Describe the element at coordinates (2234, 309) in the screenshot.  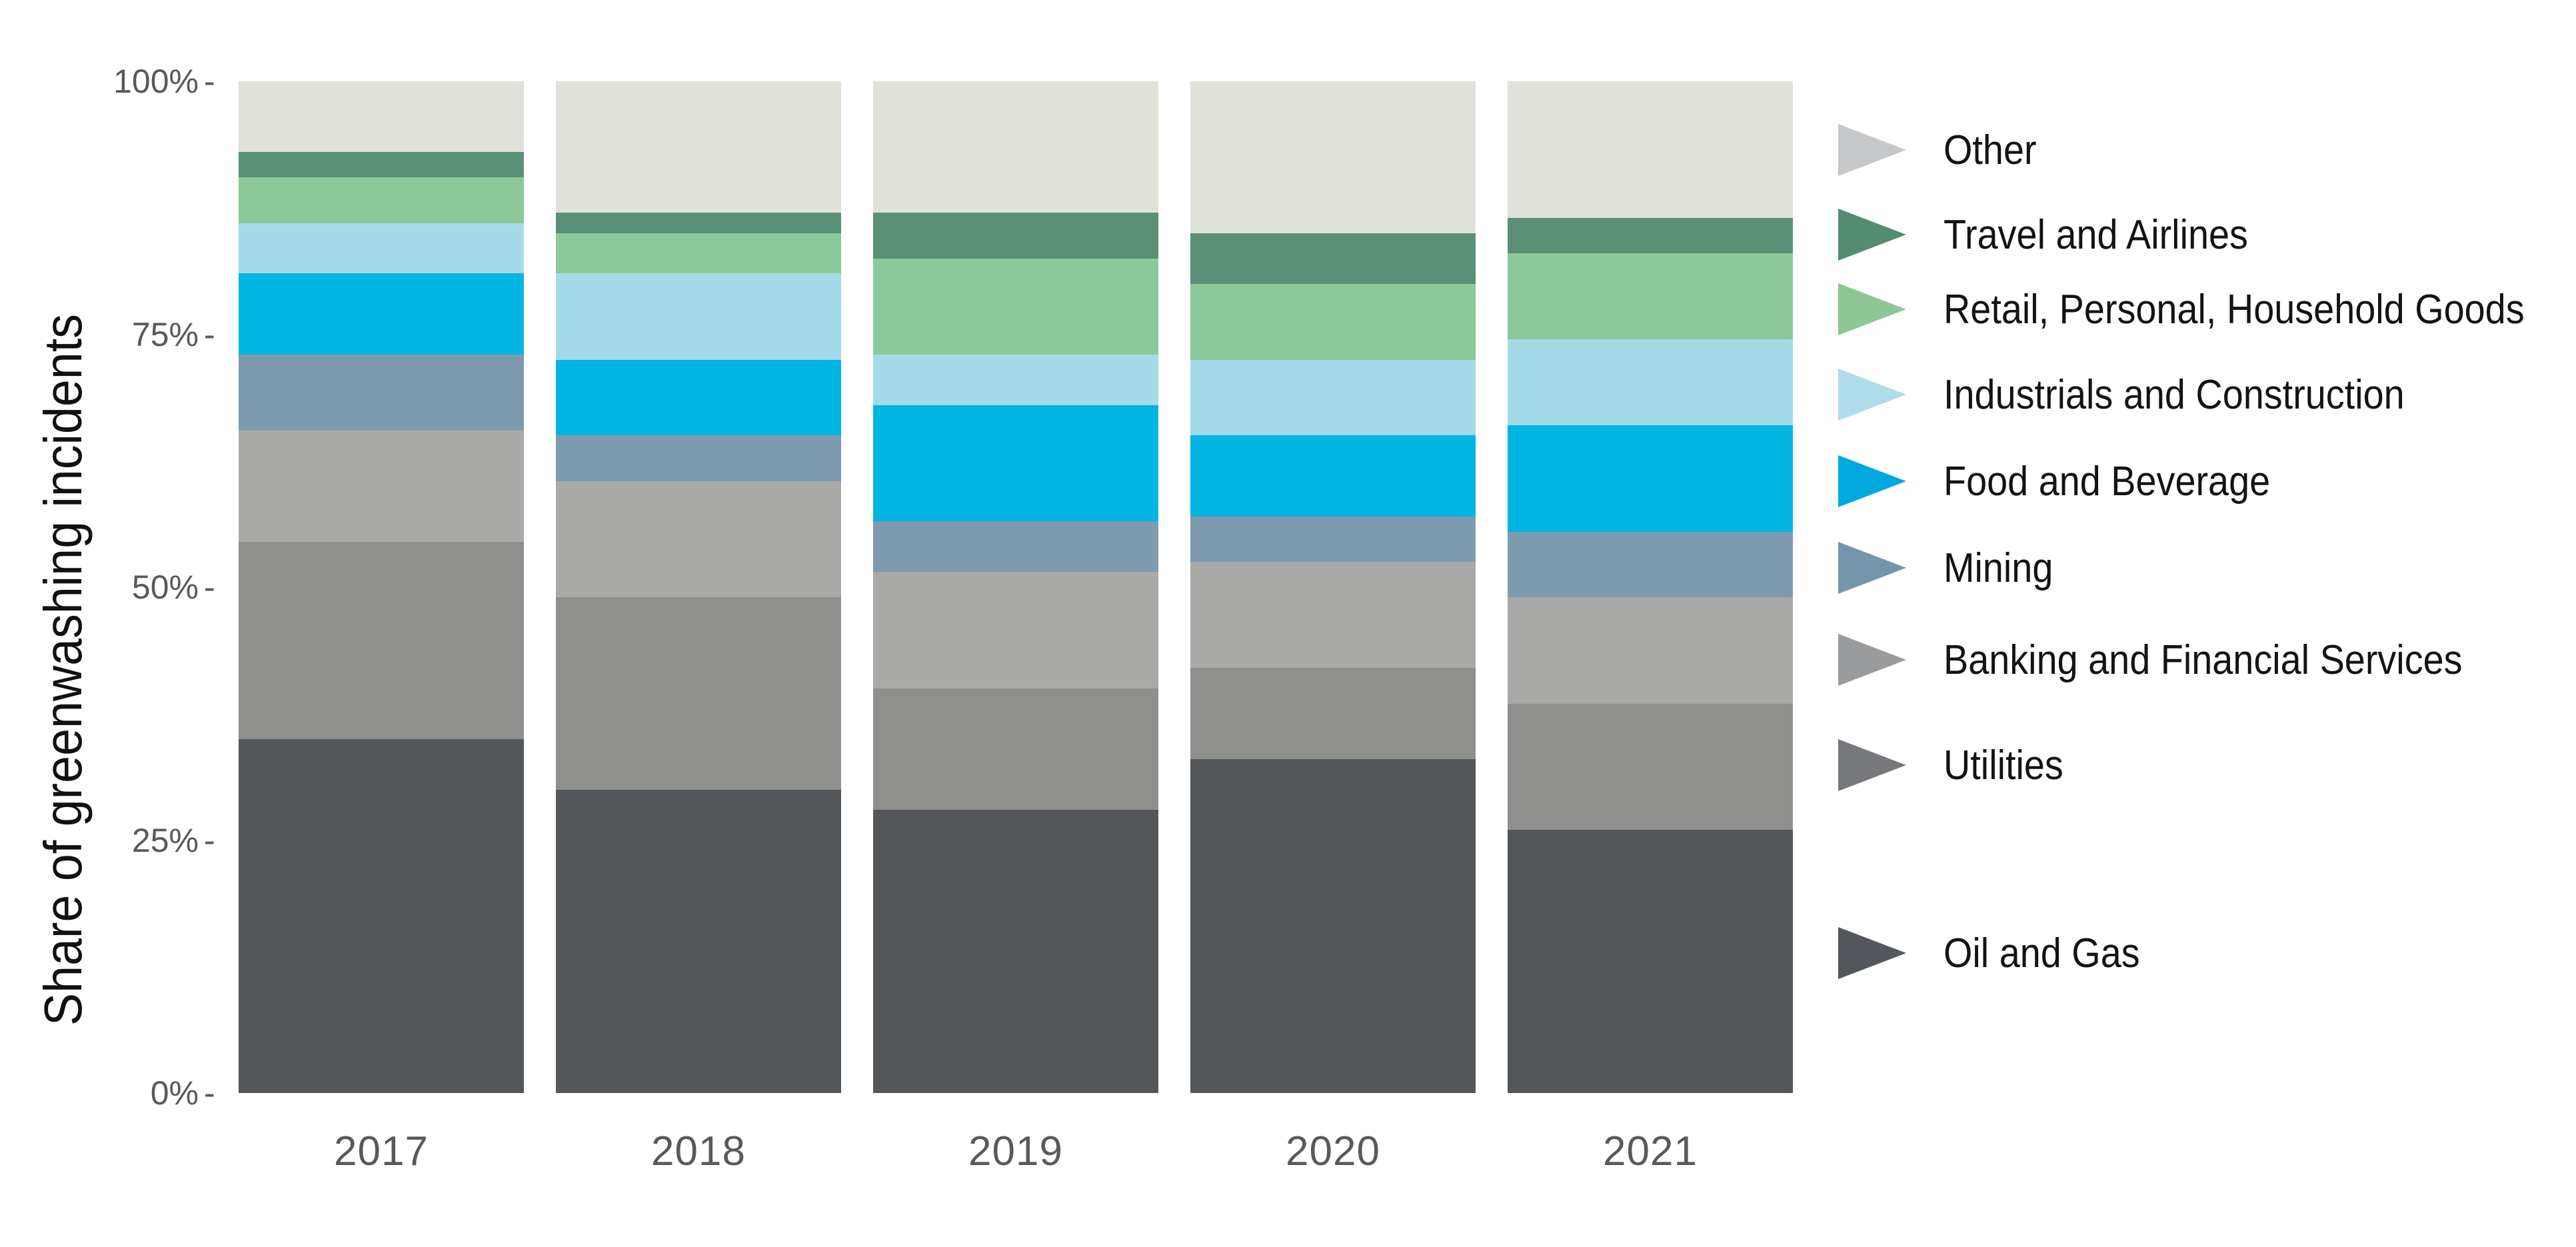
I see `legend-label: Retail, Personal, Household Goods` at that location.